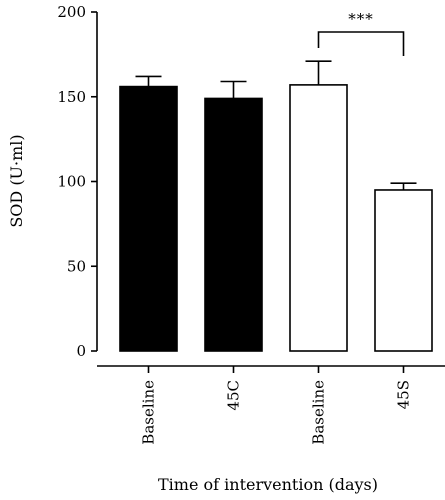 Image resolution: width=445 pixels, height=500 pixels. I want to click on significance-label: ***, so click(361, 19).